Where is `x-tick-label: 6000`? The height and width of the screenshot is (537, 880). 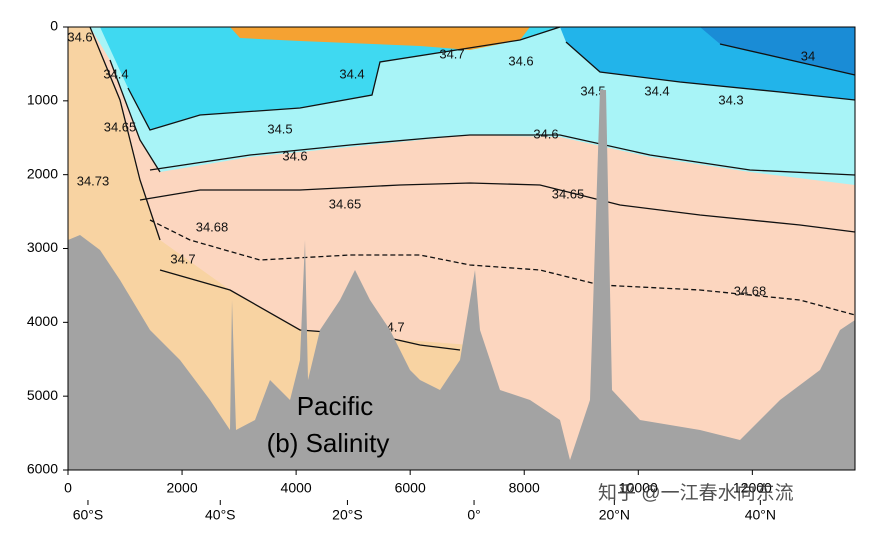
x-tick-label: 6000 is located at coordinates (410, 488).